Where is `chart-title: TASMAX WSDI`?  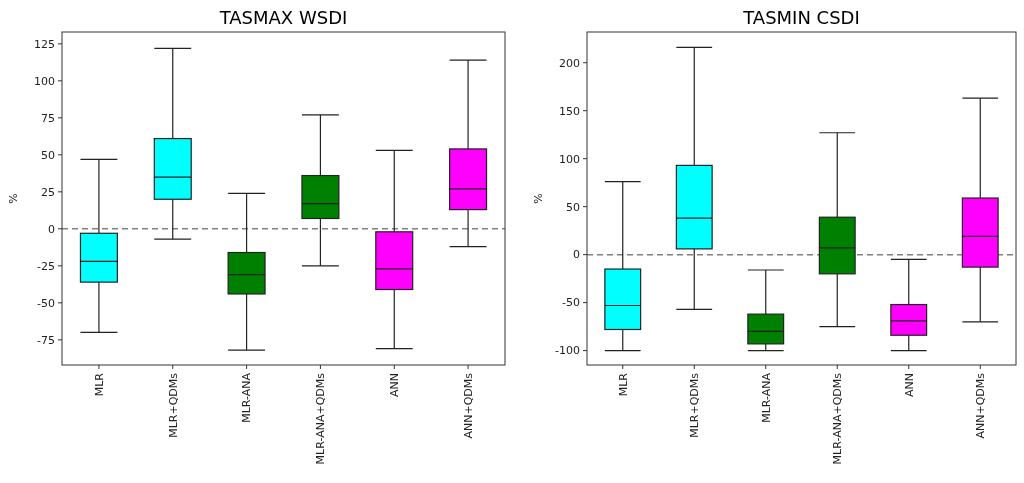
chart-title: TASMAX WSDI is located at coordinates (283, 17).